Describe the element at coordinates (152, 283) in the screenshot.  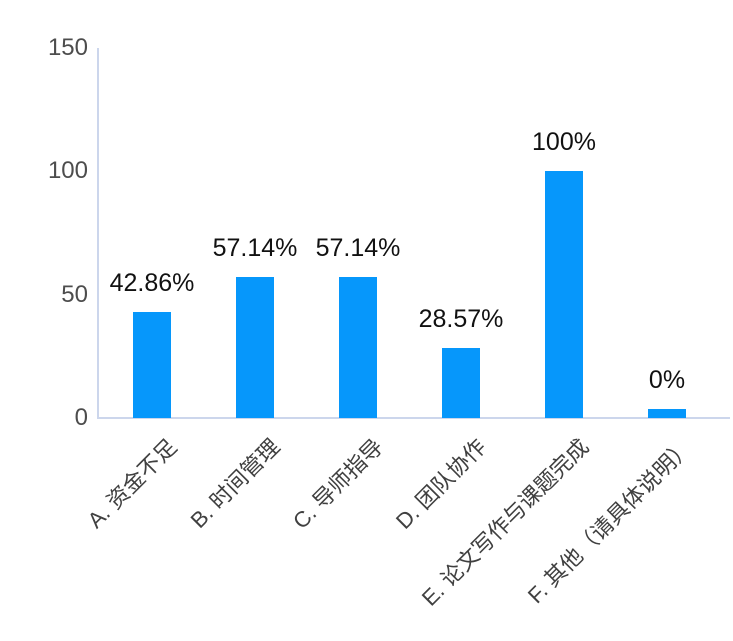
I see `bar-data-label: 42.86%` at that location.